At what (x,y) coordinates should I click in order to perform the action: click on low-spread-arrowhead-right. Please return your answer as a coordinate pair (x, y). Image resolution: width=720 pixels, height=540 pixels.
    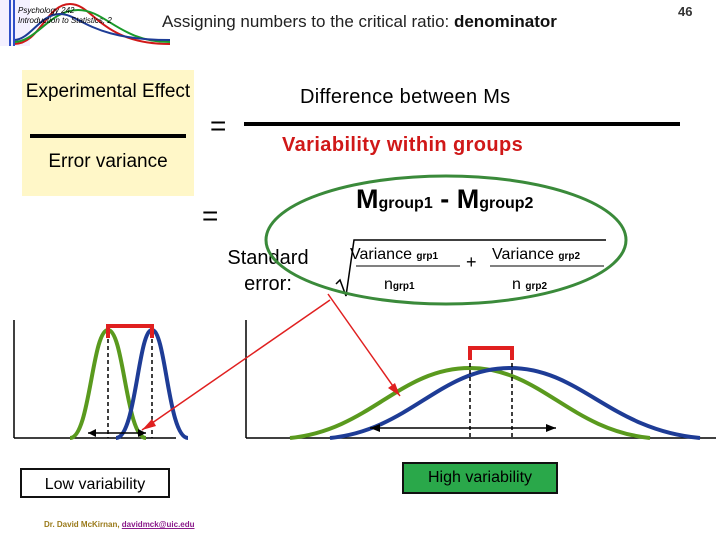
    Looking at the image, I should click on (142, 433).